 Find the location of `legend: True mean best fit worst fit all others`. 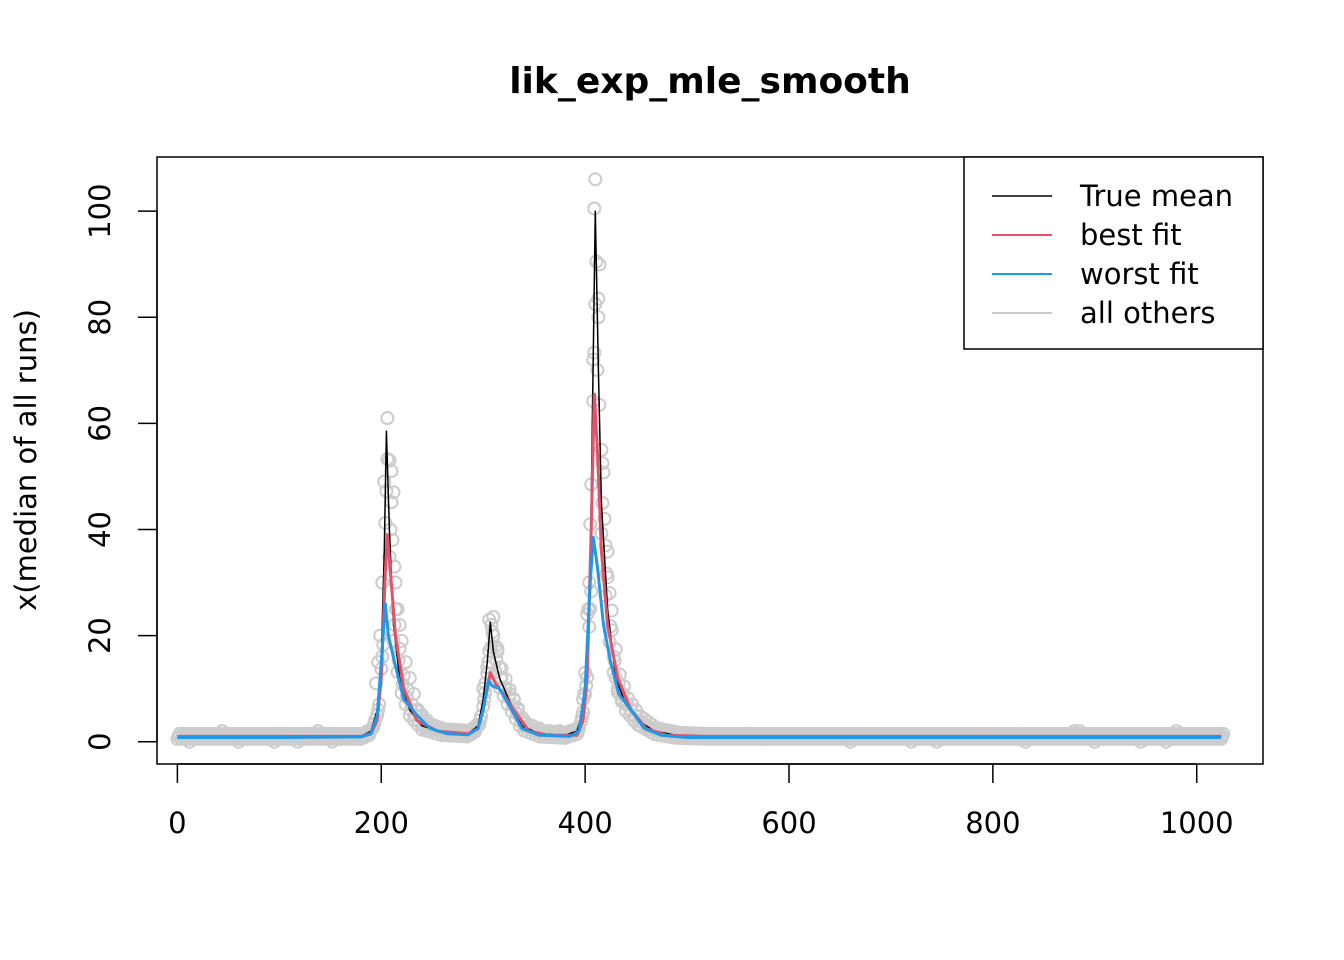

legend: True mean best fit worst fit all others is located at coordinates (1113, 253).